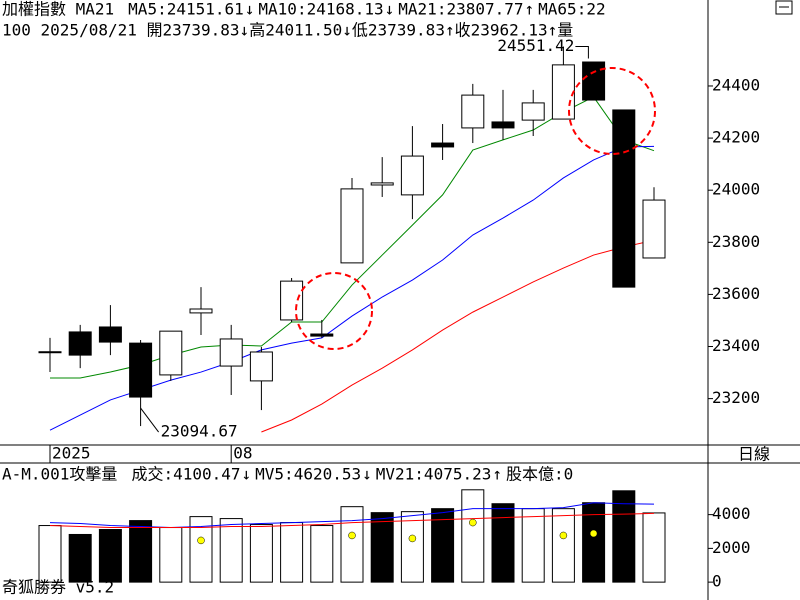  I want to click on y-tick-label: 23600, so click(736, 293).